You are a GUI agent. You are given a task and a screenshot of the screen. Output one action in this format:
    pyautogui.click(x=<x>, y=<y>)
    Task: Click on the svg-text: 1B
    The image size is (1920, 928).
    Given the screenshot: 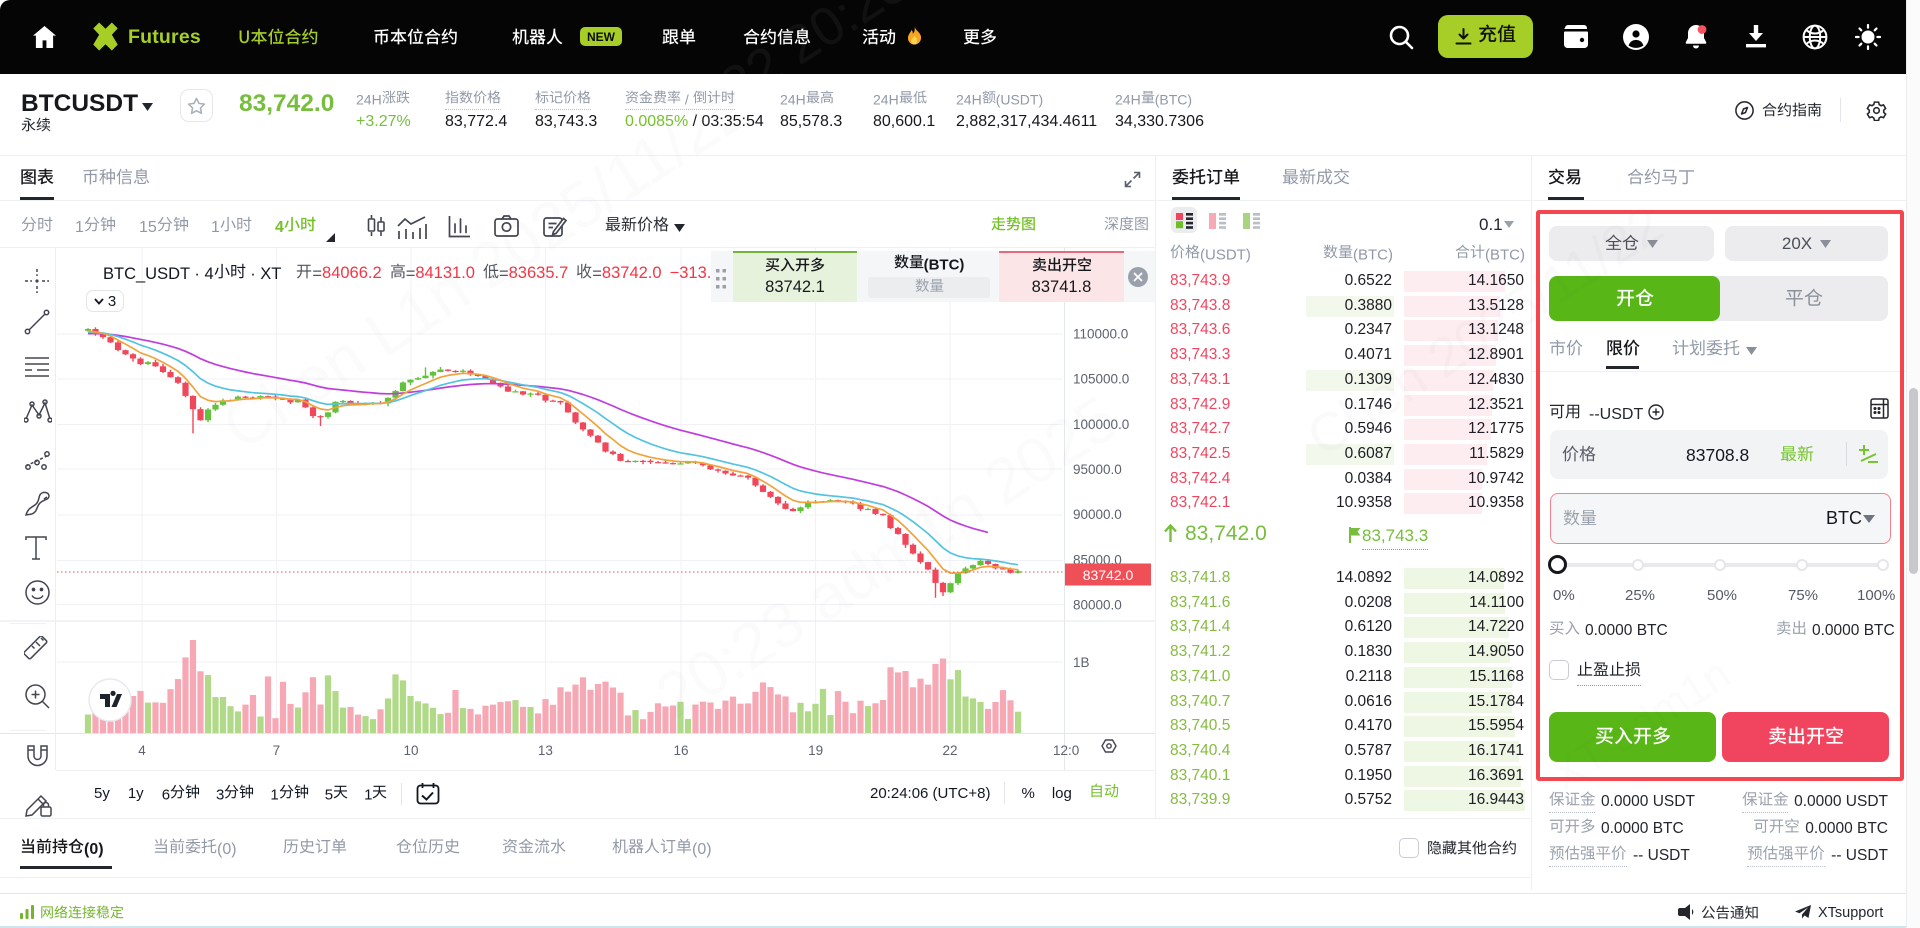 What is the action you would take?
    pyautogui.click(x=1081, y=662)
    